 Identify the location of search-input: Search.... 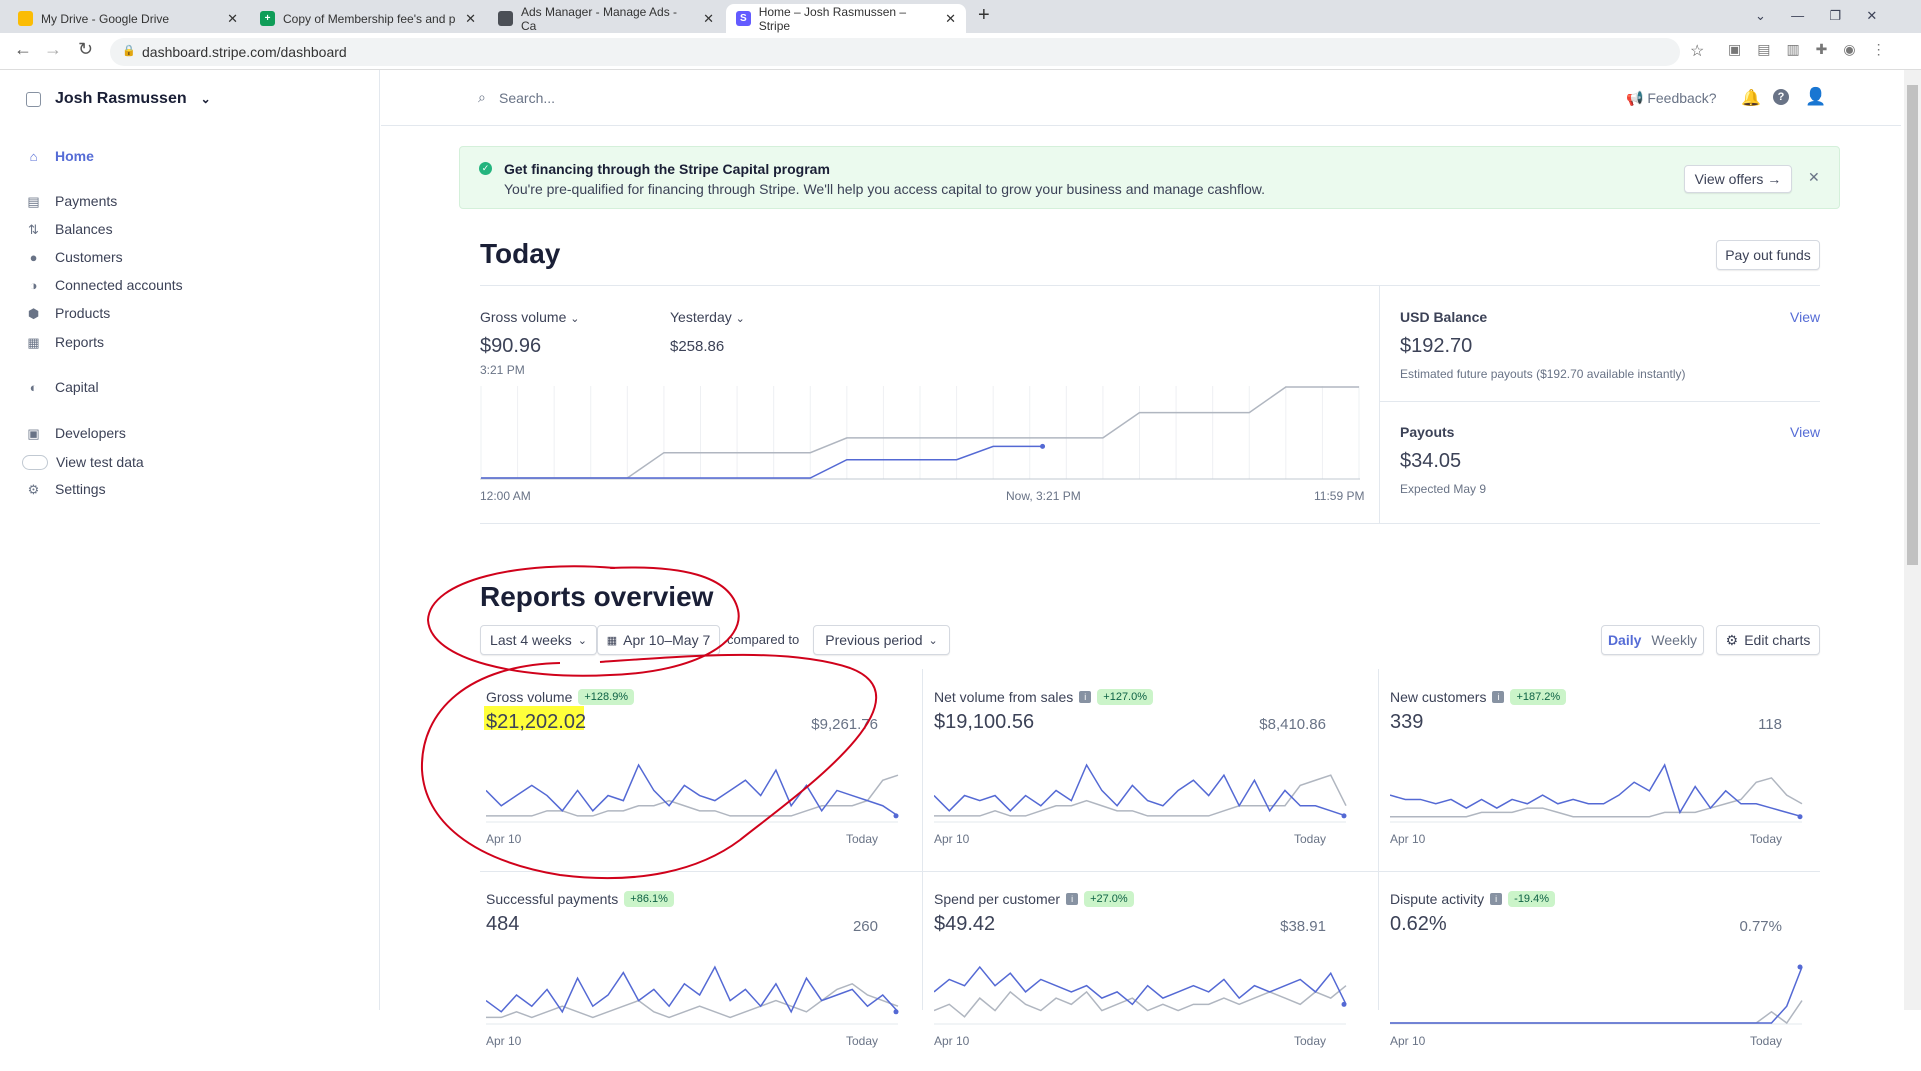
(527, 98).